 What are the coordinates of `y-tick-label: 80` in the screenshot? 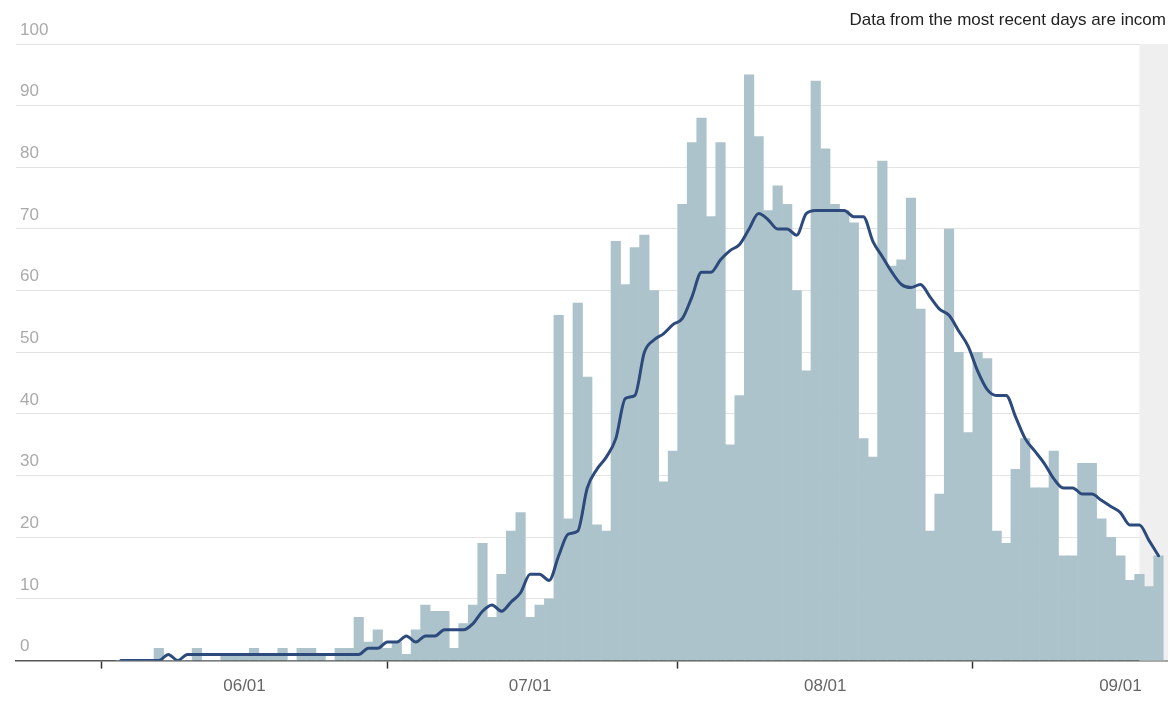 It's located at (29, 153).